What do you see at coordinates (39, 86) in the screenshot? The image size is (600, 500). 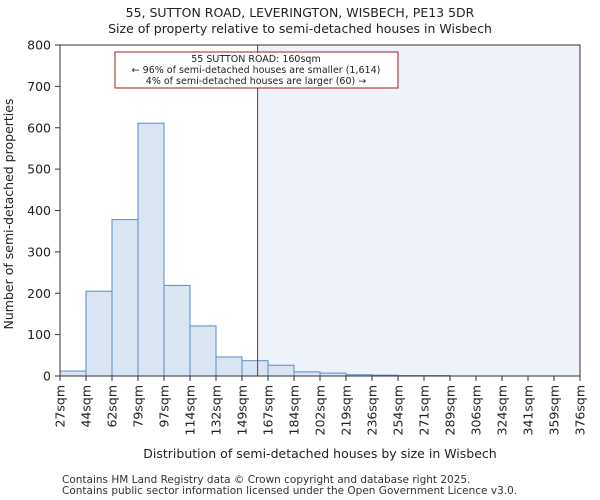 I see `y-tick-label: 700` at bounding box center [39, 86].